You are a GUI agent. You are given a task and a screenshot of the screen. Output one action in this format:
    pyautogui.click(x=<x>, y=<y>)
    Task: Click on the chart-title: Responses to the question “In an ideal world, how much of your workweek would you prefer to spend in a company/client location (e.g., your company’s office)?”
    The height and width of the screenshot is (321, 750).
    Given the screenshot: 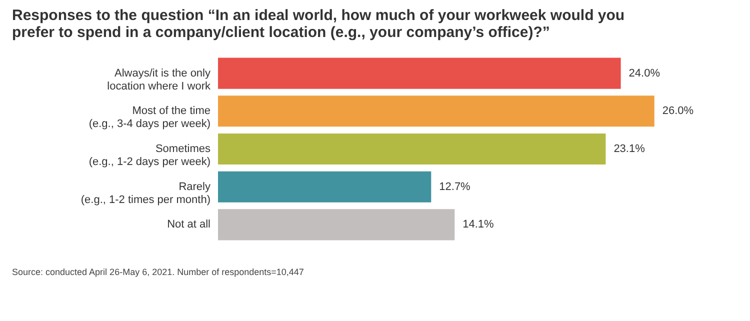 What is the action you would take?
    pyautogui.click(x=318, y=24)
    